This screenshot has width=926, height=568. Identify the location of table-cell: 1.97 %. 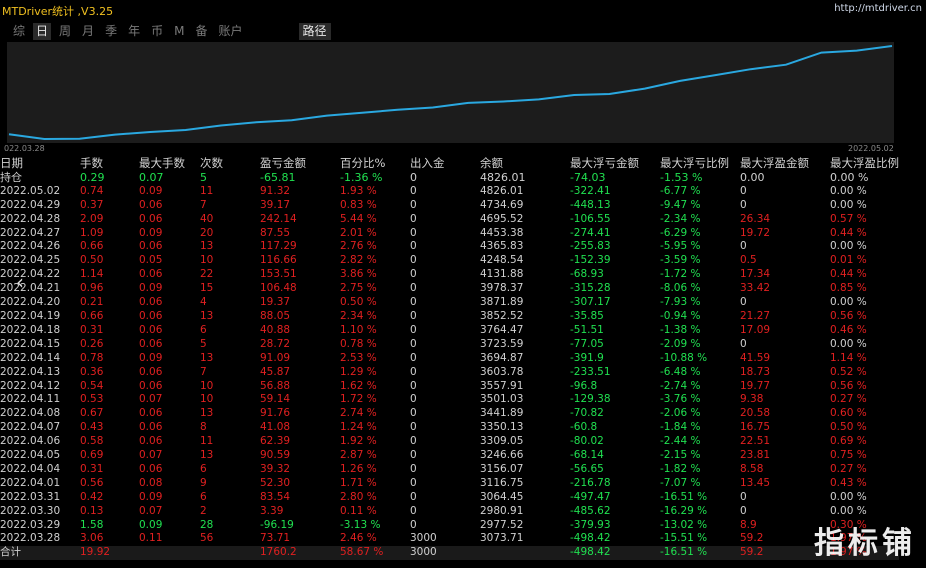
(864, 553).